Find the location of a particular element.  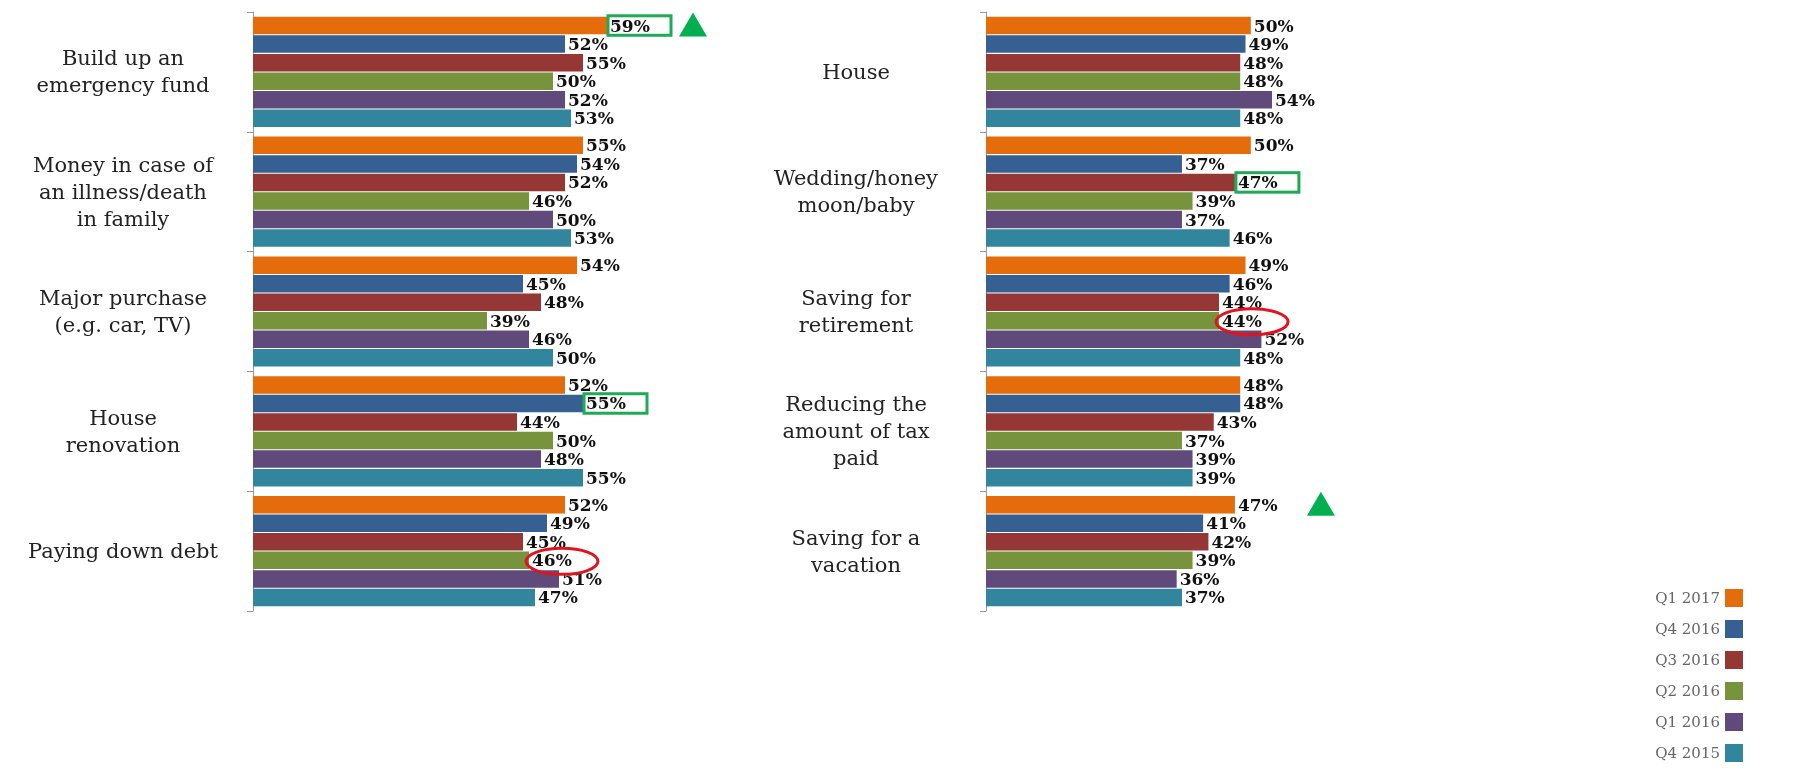

data-label: 43% is located at coordinates (1236, 422).